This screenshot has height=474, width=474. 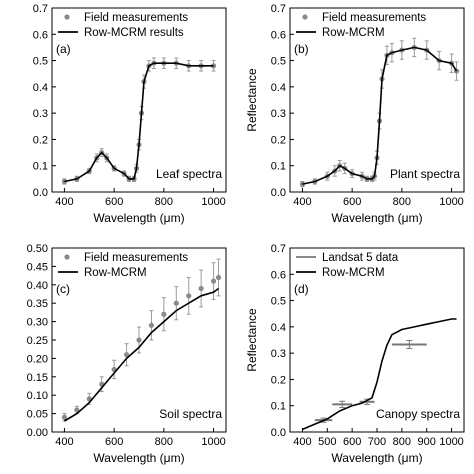 I want to click on y-tick-label: 0.05, so click(x=37, y=415).